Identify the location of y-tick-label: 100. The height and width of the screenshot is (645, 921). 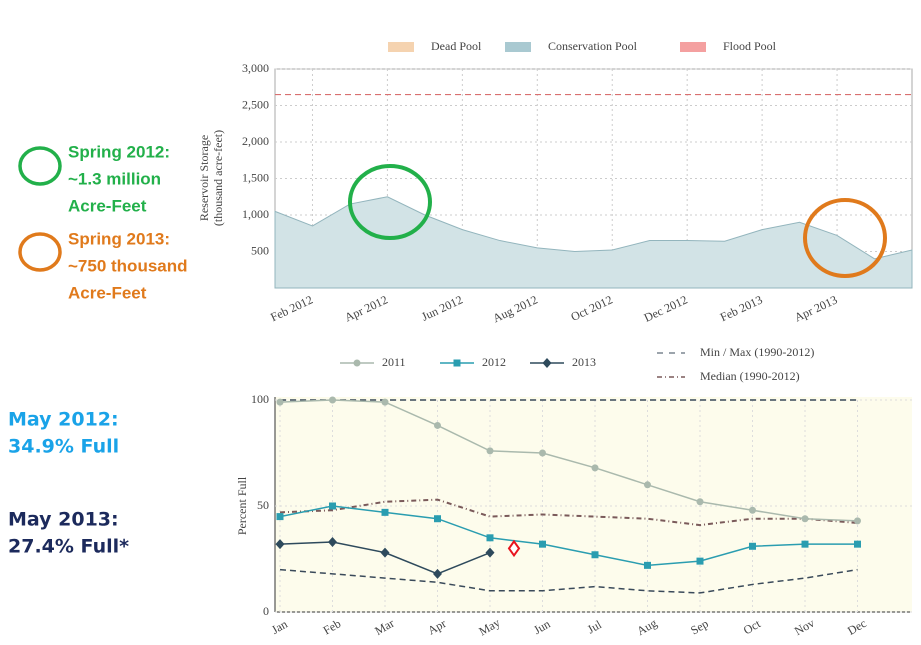
(260, 399).